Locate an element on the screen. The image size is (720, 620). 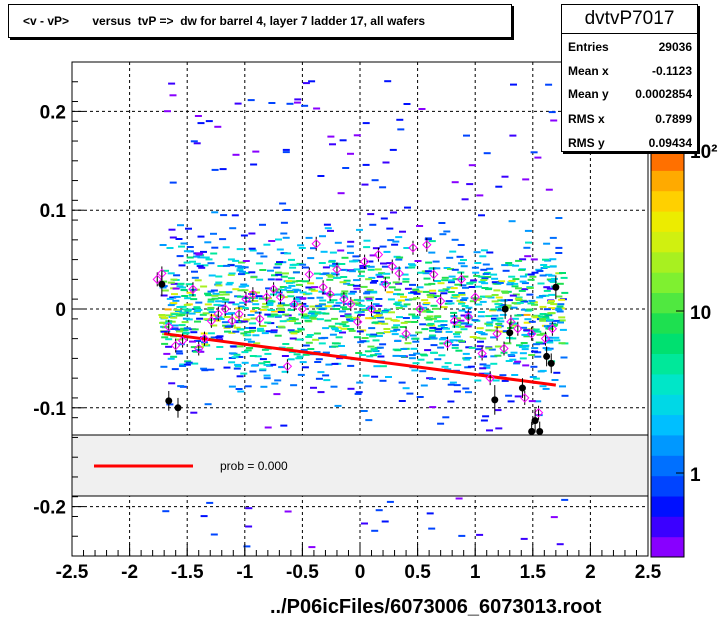
x-tick-label: -0.5 is located at coordinates (302, 572).